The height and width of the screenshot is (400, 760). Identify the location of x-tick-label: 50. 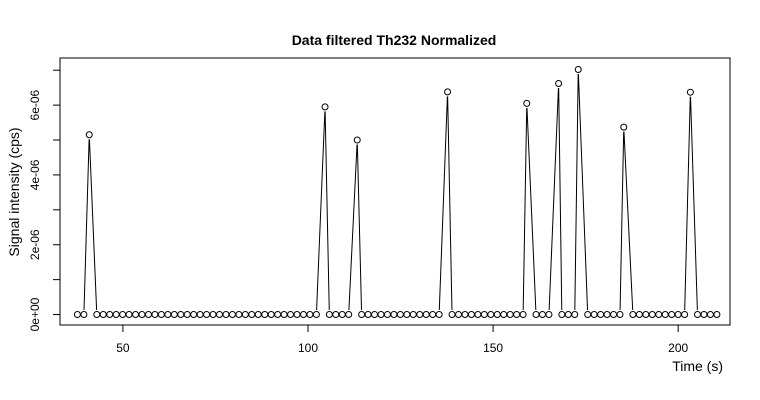
(123, 348).